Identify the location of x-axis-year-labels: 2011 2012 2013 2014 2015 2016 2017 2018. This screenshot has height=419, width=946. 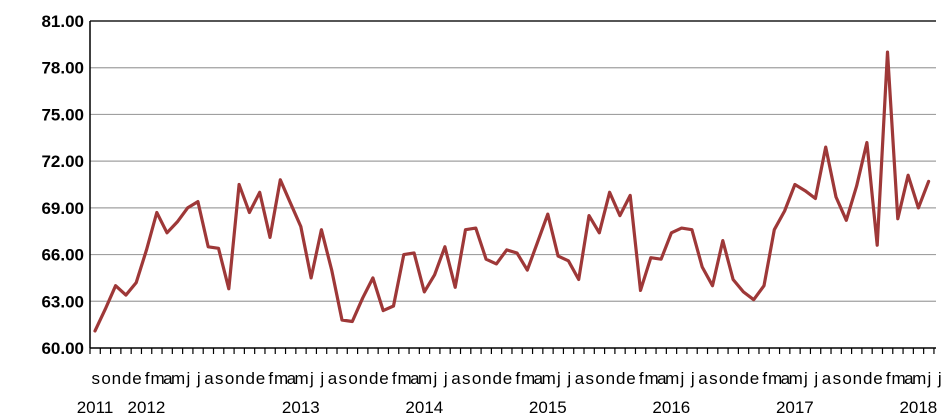
(507, 407).